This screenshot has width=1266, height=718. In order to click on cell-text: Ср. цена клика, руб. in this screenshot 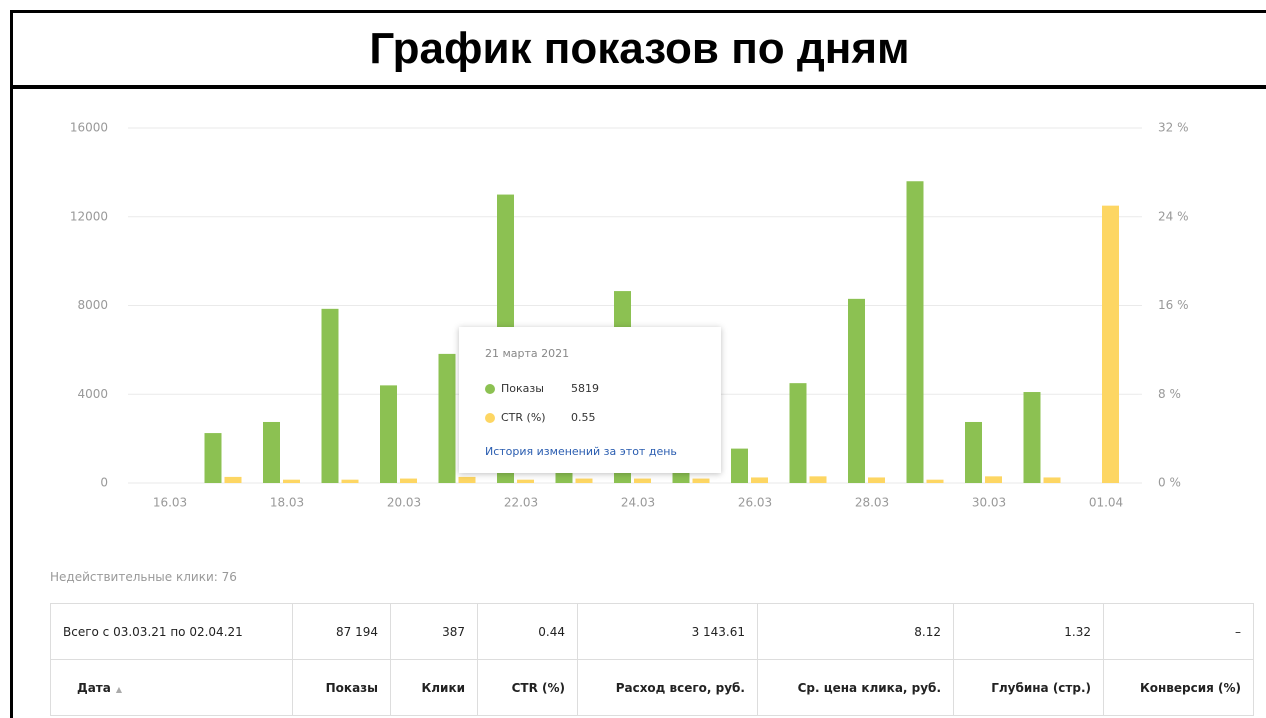, I will do `click(869, 687)`.